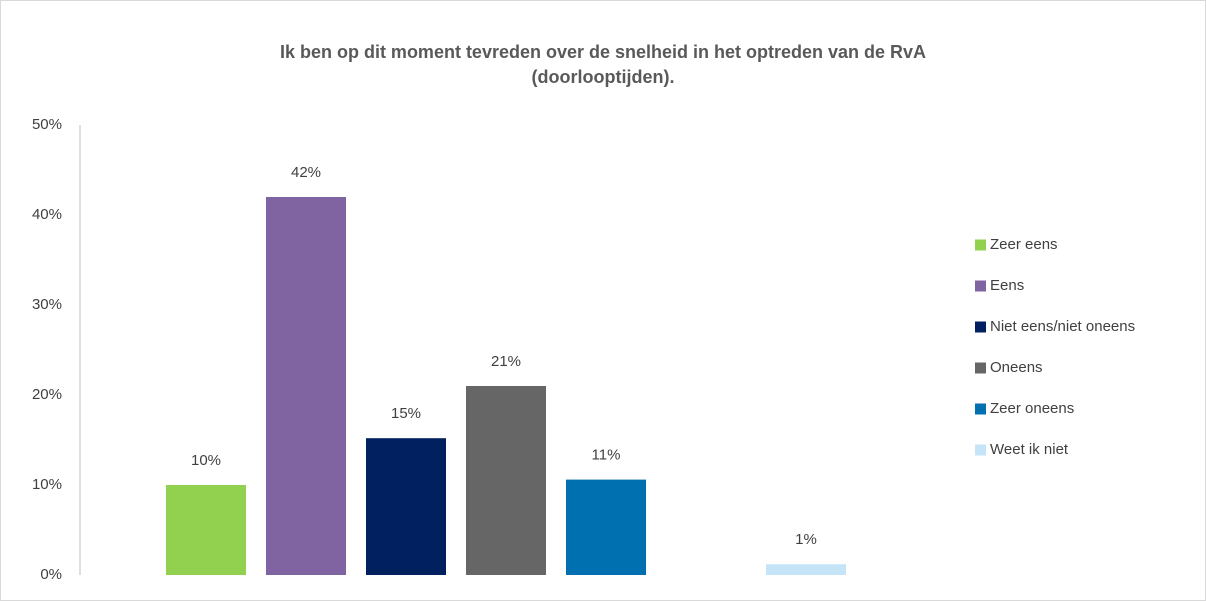  I want to click on y-tick-label: 0%, so click(51, 574).